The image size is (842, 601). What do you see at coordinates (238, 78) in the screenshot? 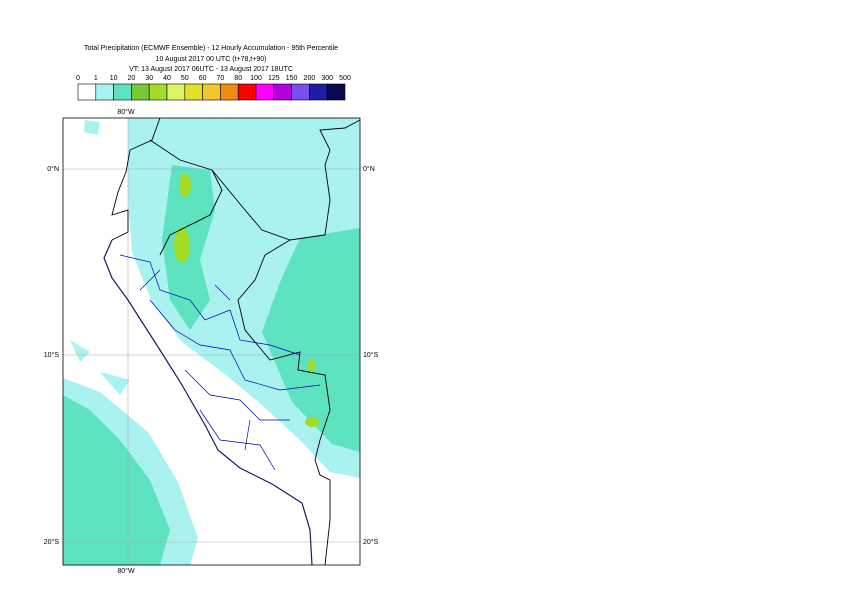
I see `colorbar-label: 80` at bounding box center [238, 78].